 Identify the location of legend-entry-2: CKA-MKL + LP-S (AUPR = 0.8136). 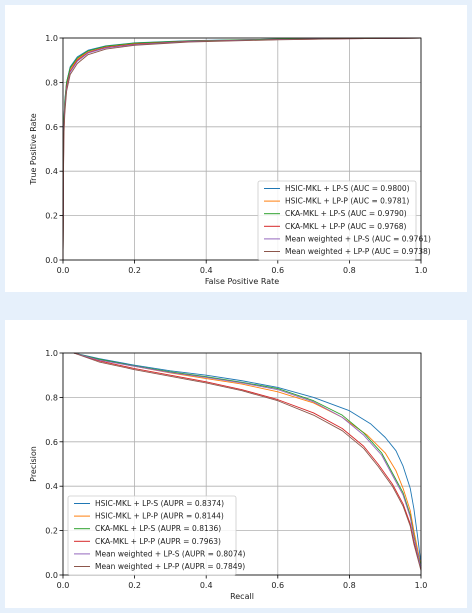
(158, 528).